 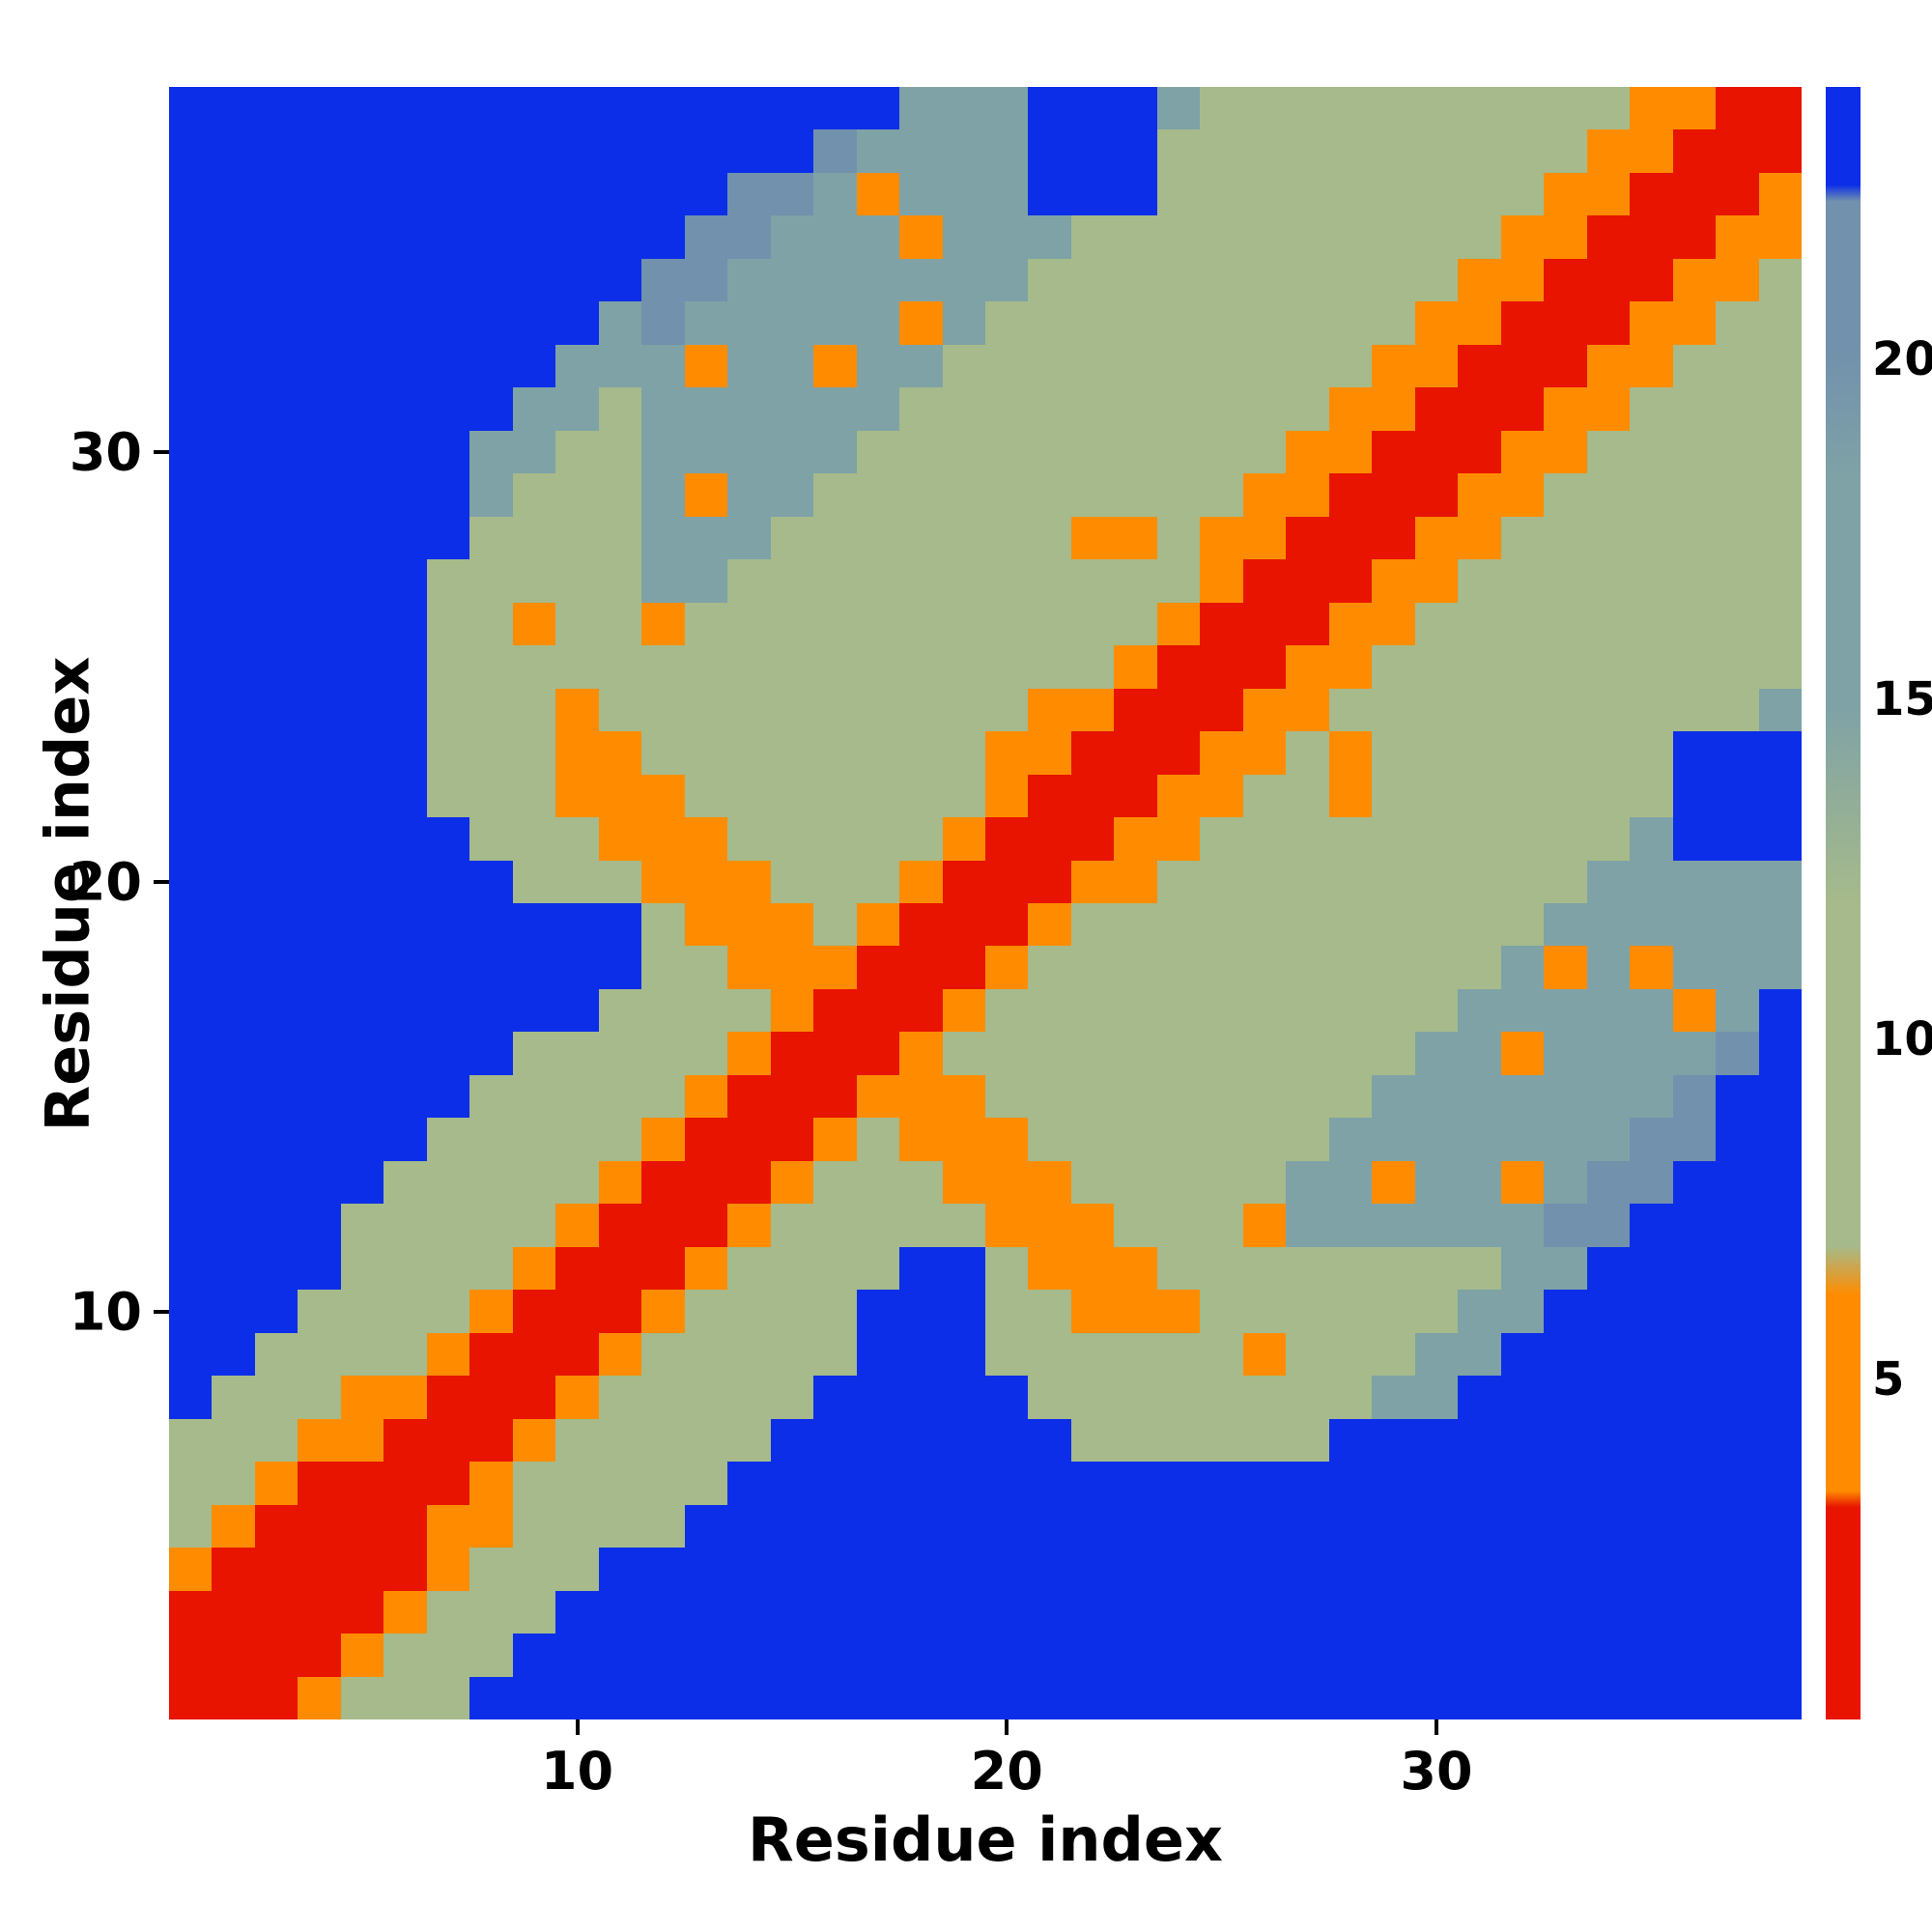 I want to click on x-tick-label: 20, so click(x=1006, y=1771).